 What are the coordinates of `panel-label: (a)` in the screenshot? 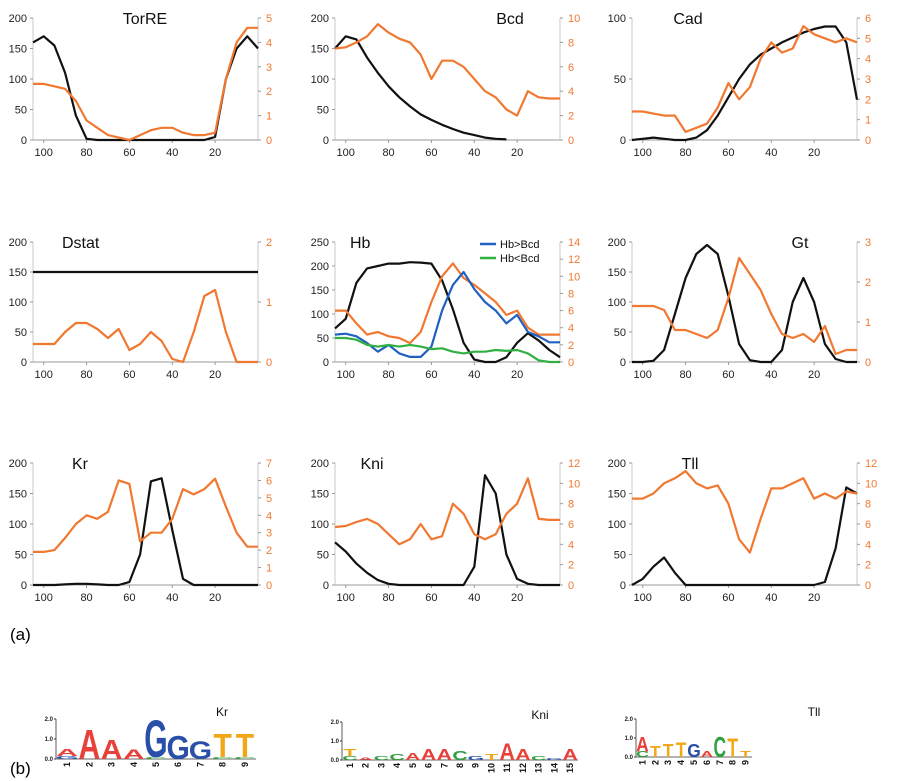 It's located at (20, 634).